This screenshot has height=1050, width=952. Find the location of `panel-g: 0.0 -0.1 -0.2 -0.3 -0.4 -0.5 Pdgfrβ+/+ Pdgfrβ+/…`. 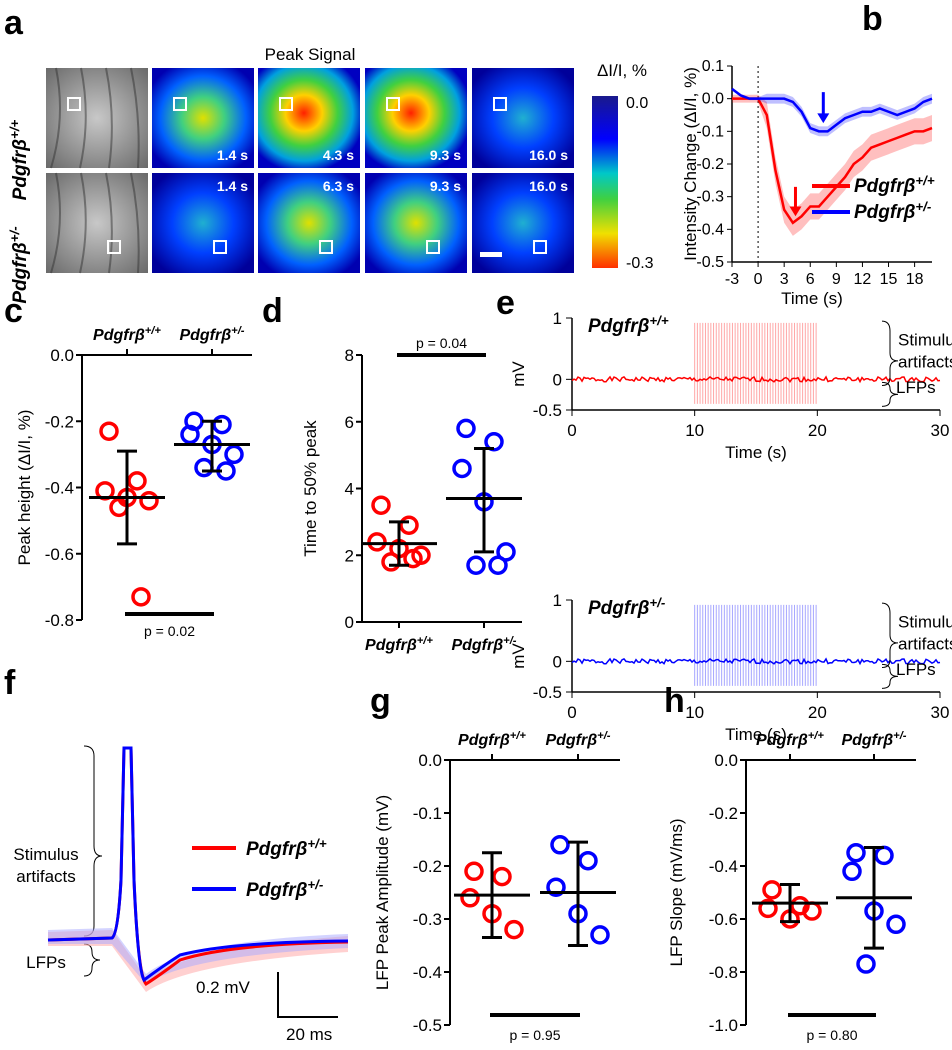

panel-g: 0.0 -0.1 -0.2 -0.3 -0.4 -0.5 Pdgfrβ+/+ Pdgfrβ+/… is located at coordinates (496, 886).